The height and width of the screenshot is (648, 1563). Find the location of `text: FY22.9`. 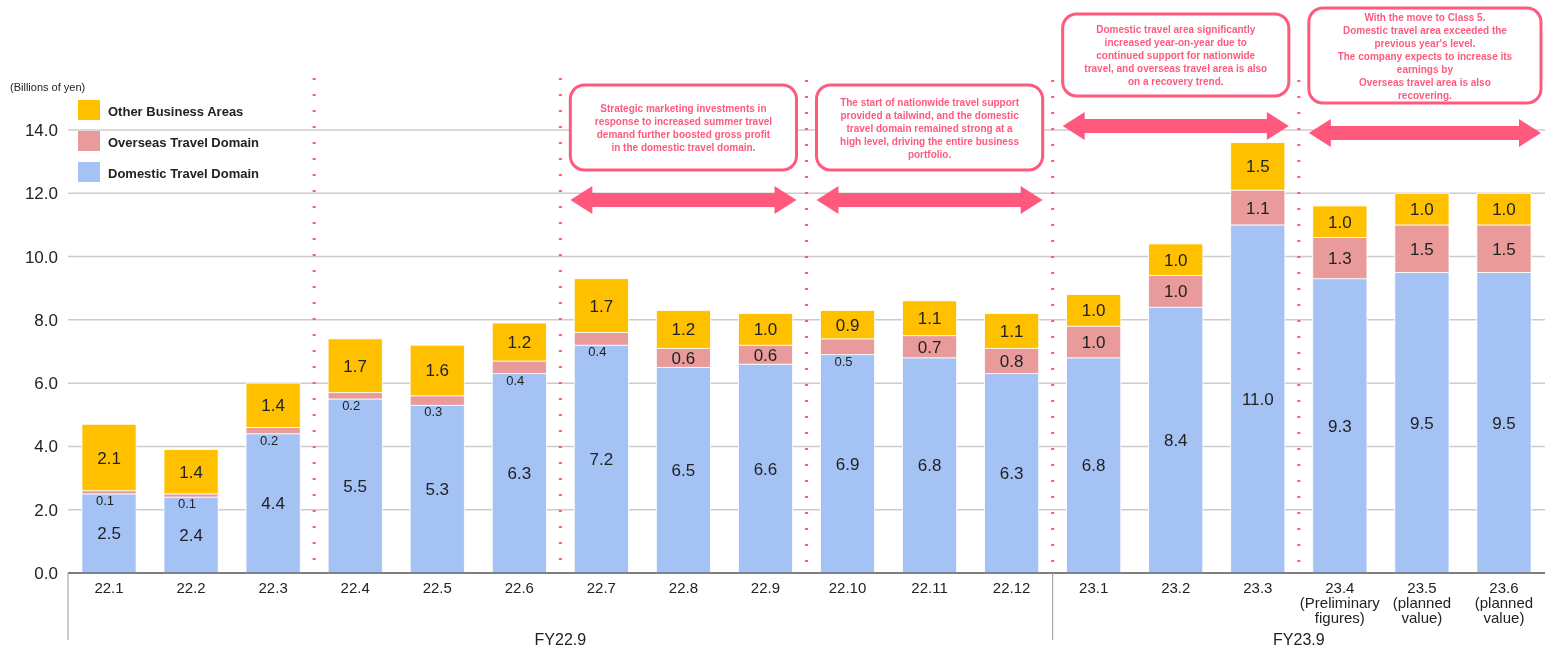

text: FY22.9 is located at coordinates (560, 639).